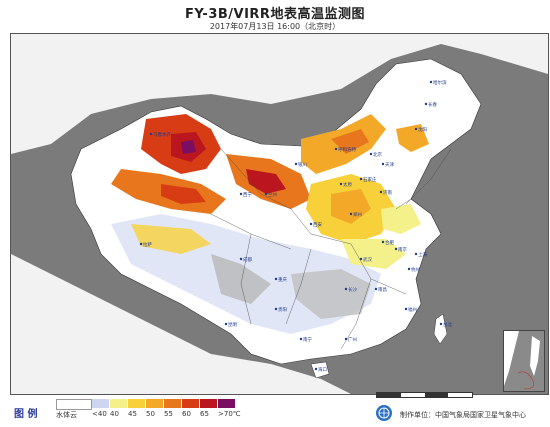 This screenshot has height=427, width=550. Describe the element at coordinates (275, 14) in the screenshot. I see `map-title: FY-3B/VIRR地表高温监测图` at that location.